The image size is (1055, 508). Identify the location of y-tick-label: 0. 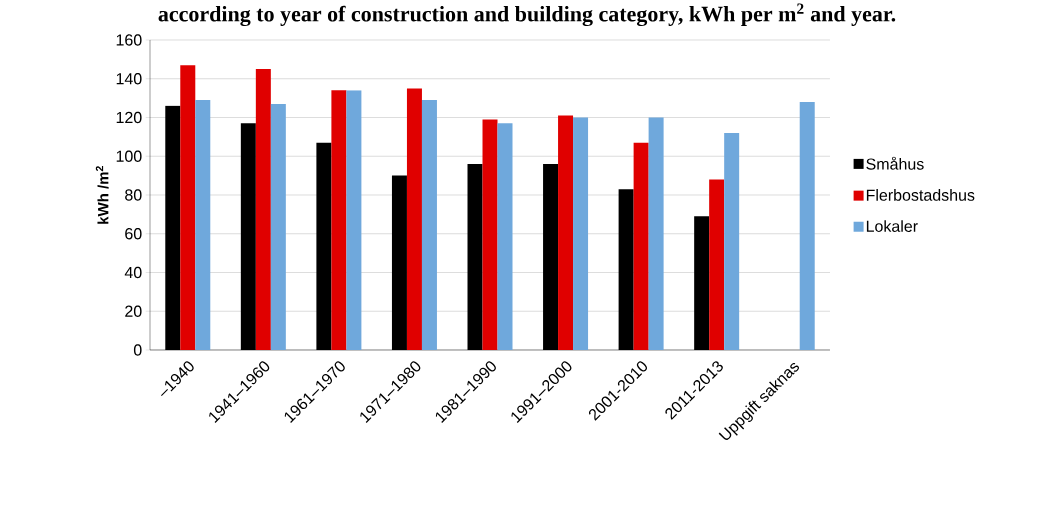
(137, 350).